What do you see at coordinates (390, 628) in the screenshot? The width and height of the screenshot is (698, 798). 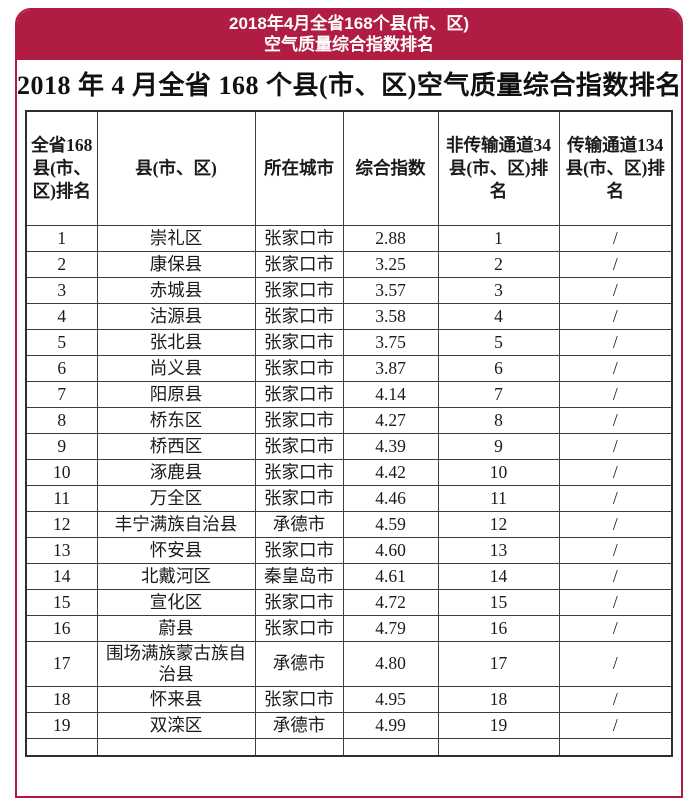 I see `table-cell: 4.79` at bounding box center [390, 628].